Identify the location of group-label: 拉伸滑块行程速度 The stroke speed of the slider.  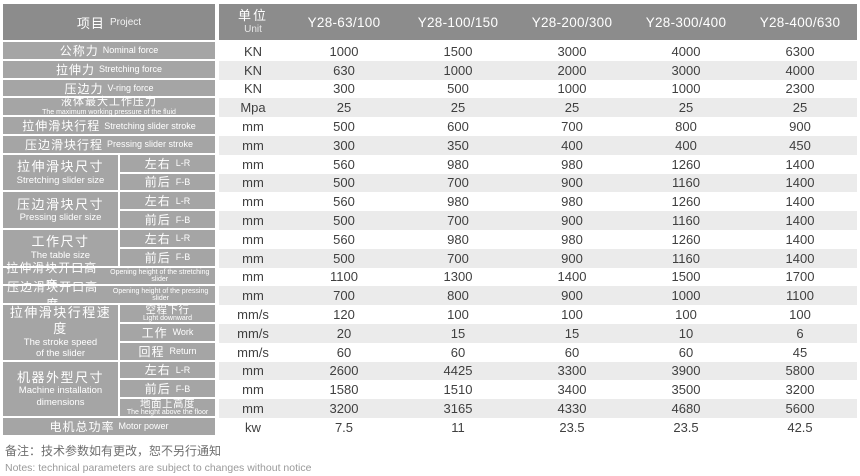
(60, 333).